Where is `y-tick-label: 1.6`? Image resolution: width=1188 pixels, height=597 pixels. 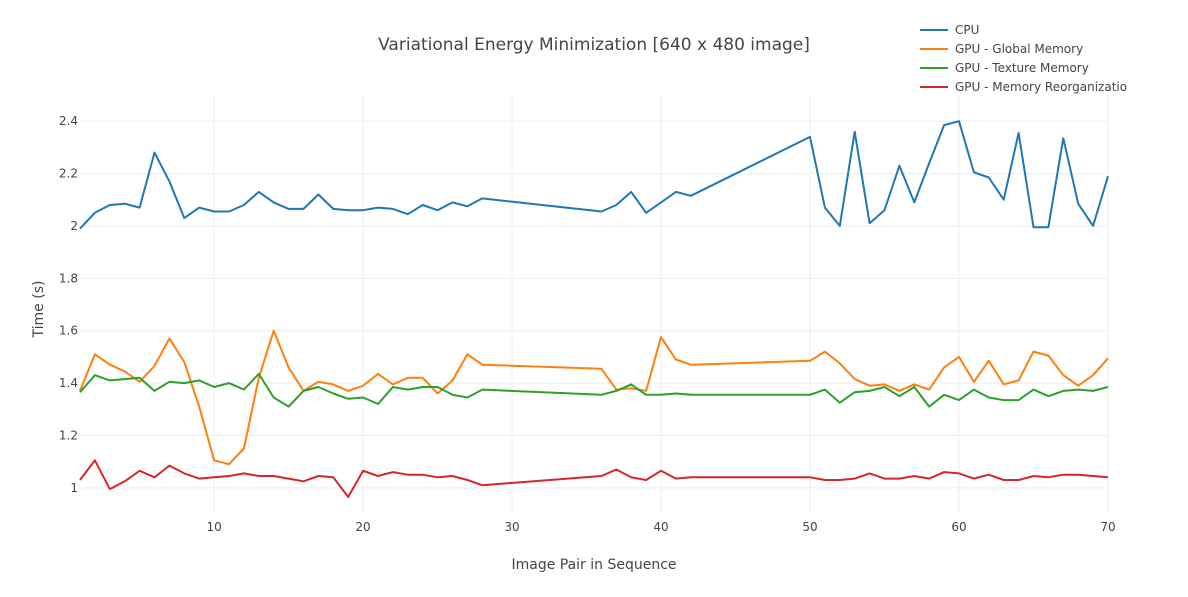 y-tick-label: 1.6 is located at coordinates (68, 331).